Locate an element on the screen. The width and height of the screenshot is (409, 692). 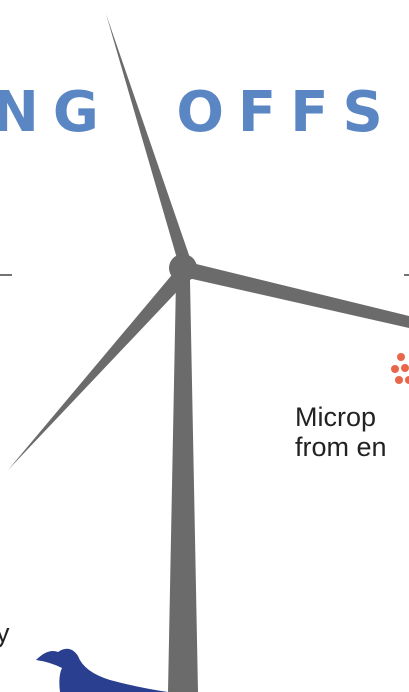
particles-icon is located at coordinates (400, 368).